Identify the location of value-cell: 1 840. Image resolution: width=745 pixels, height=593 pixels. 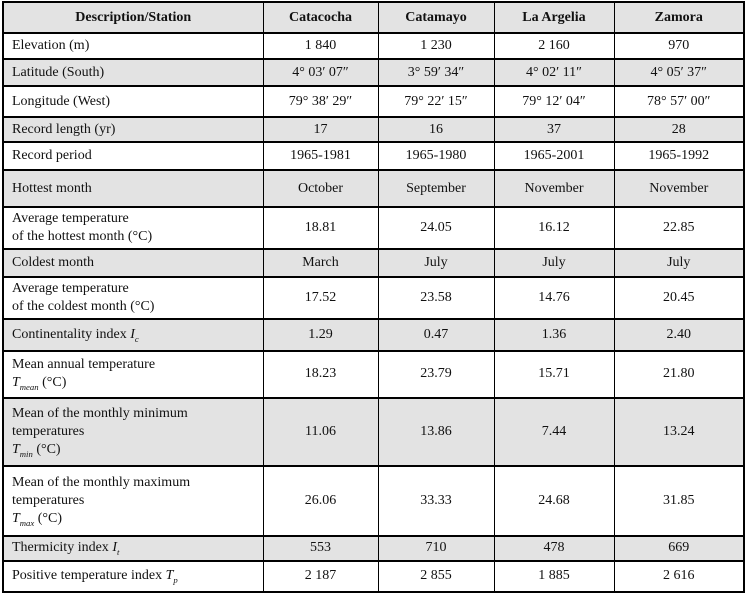
(320, 46).